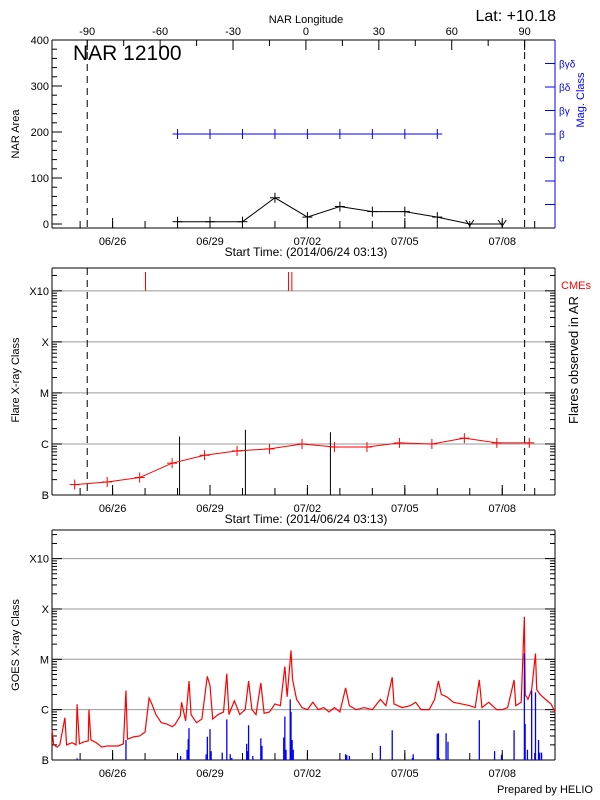 The image size is (600, 800). I want to click on cme-label: CMEs, so click(576, 286).